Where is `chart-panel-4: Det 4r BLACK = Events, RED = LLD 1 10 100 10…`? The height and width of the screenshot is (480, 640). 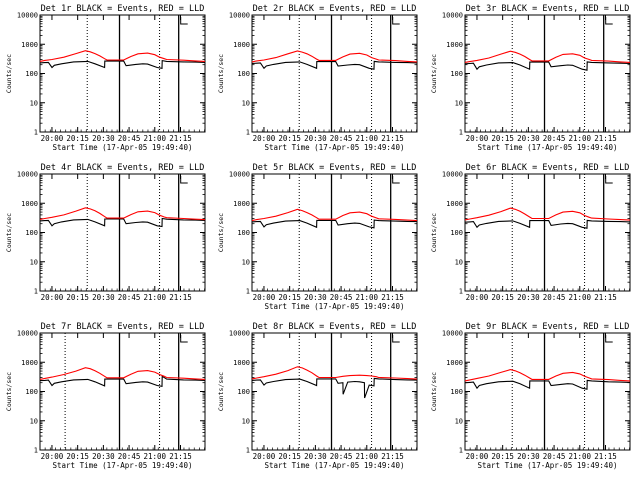 chart-panel-4: Det 4r BLACK = Events, RED = LLD 1 10 100 10… is located at coordinates (105, 232).